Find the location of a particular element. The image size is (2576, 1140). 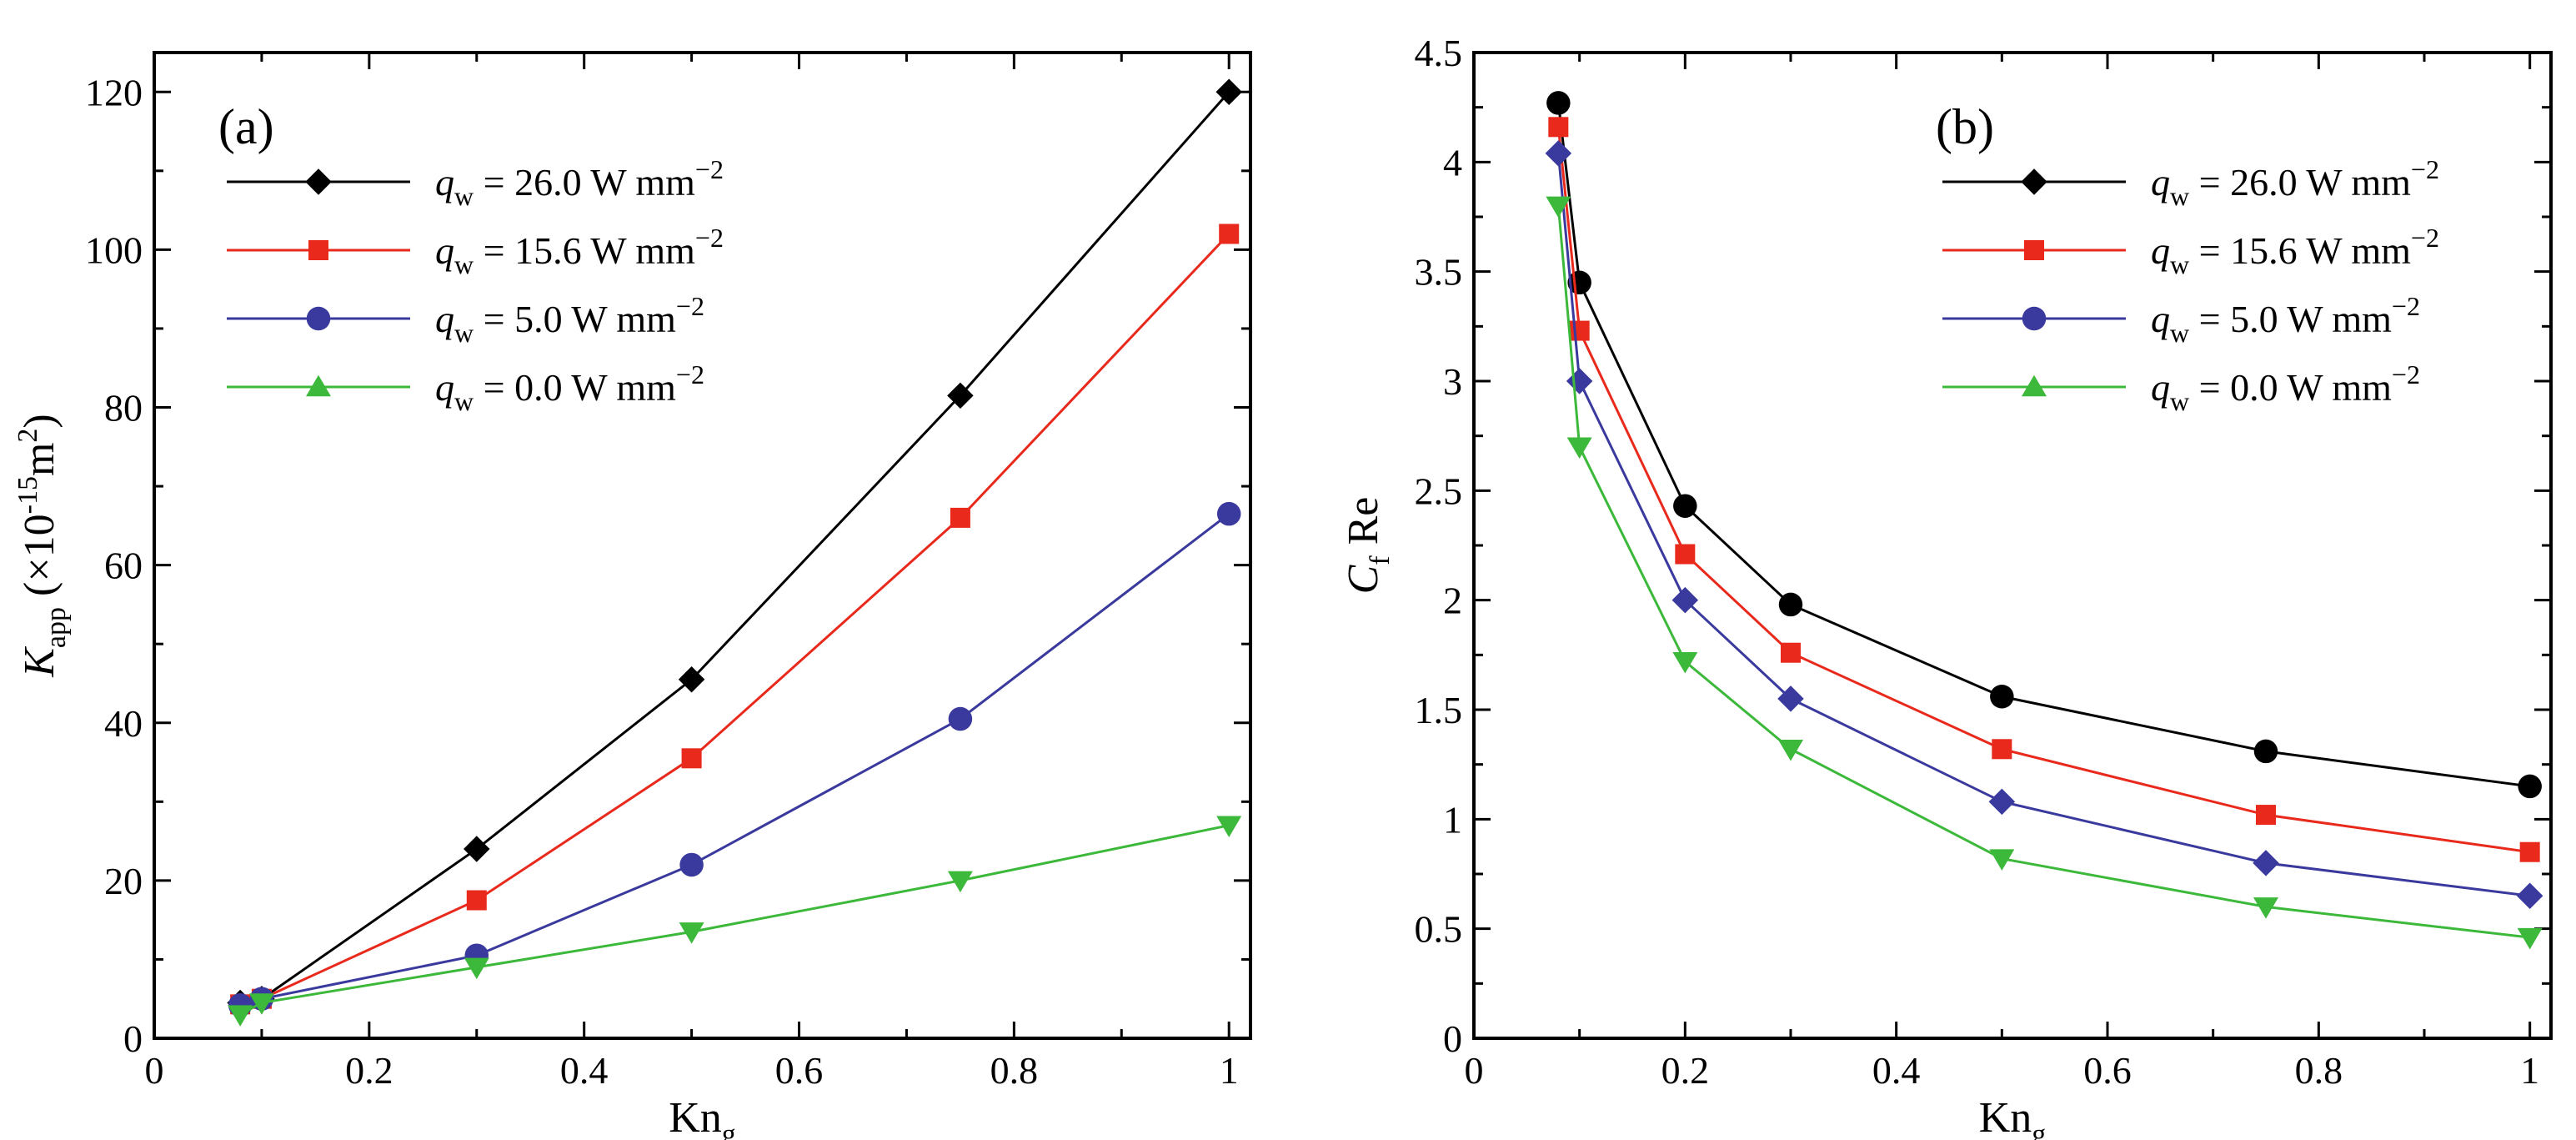

y-tick-label: 4.5 is located at coordinates (1439, 53).